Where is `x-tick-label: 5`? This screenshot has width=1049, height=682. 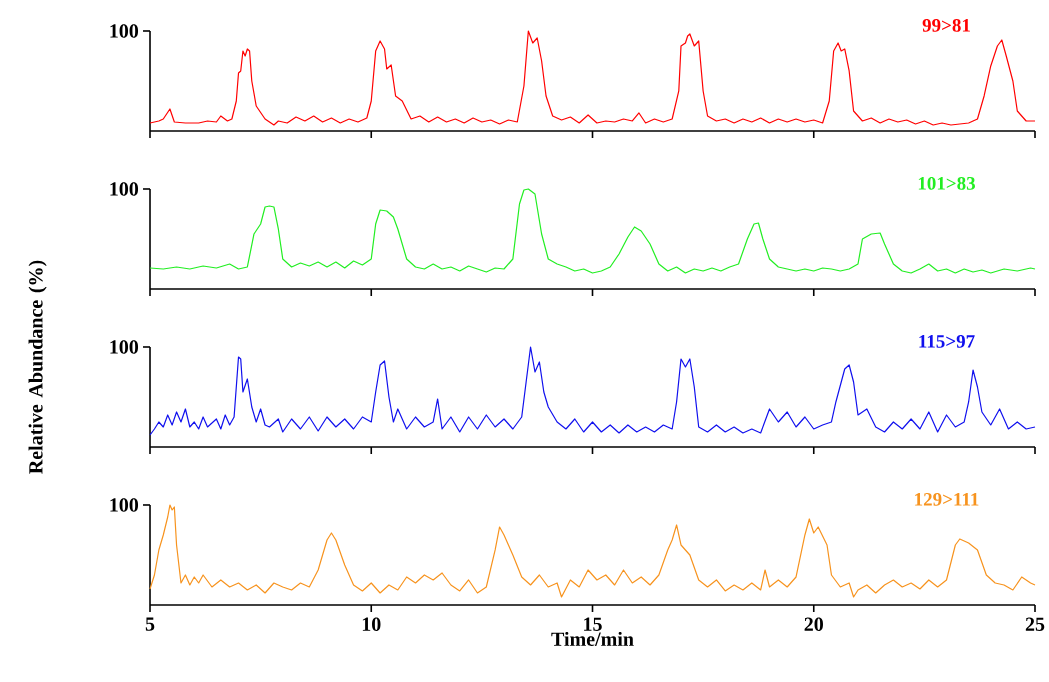
x-tick-label: 5 is located at coordinates (150, 624).